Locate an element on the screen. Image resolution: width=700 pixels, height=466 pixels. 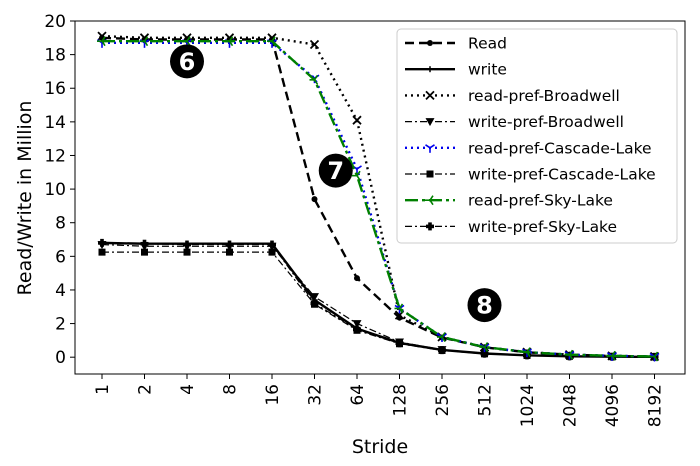
x-tick-label: 2 is located at coordinates (146, 389).